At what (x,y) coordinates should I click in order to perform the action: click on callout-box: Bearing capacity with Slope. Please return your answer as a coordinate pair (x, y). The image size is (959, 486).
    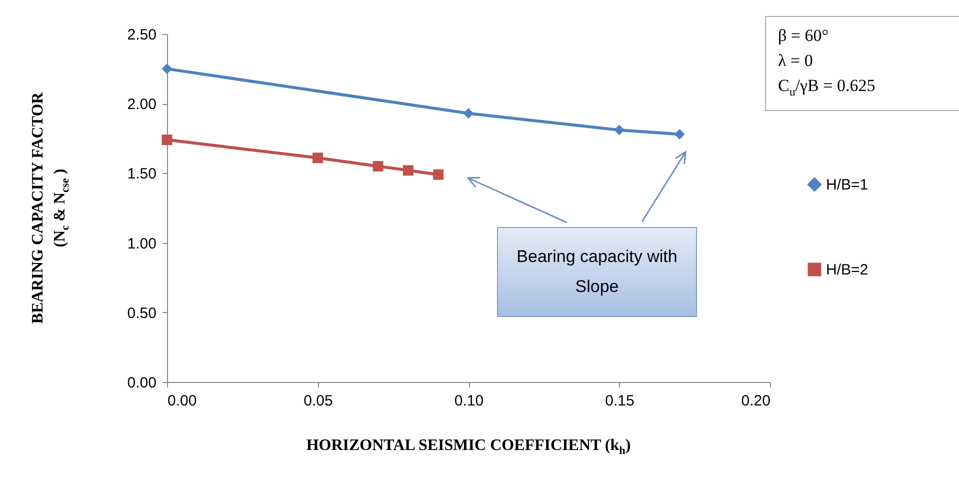
    Looking at the image, I should click on (597, 272).